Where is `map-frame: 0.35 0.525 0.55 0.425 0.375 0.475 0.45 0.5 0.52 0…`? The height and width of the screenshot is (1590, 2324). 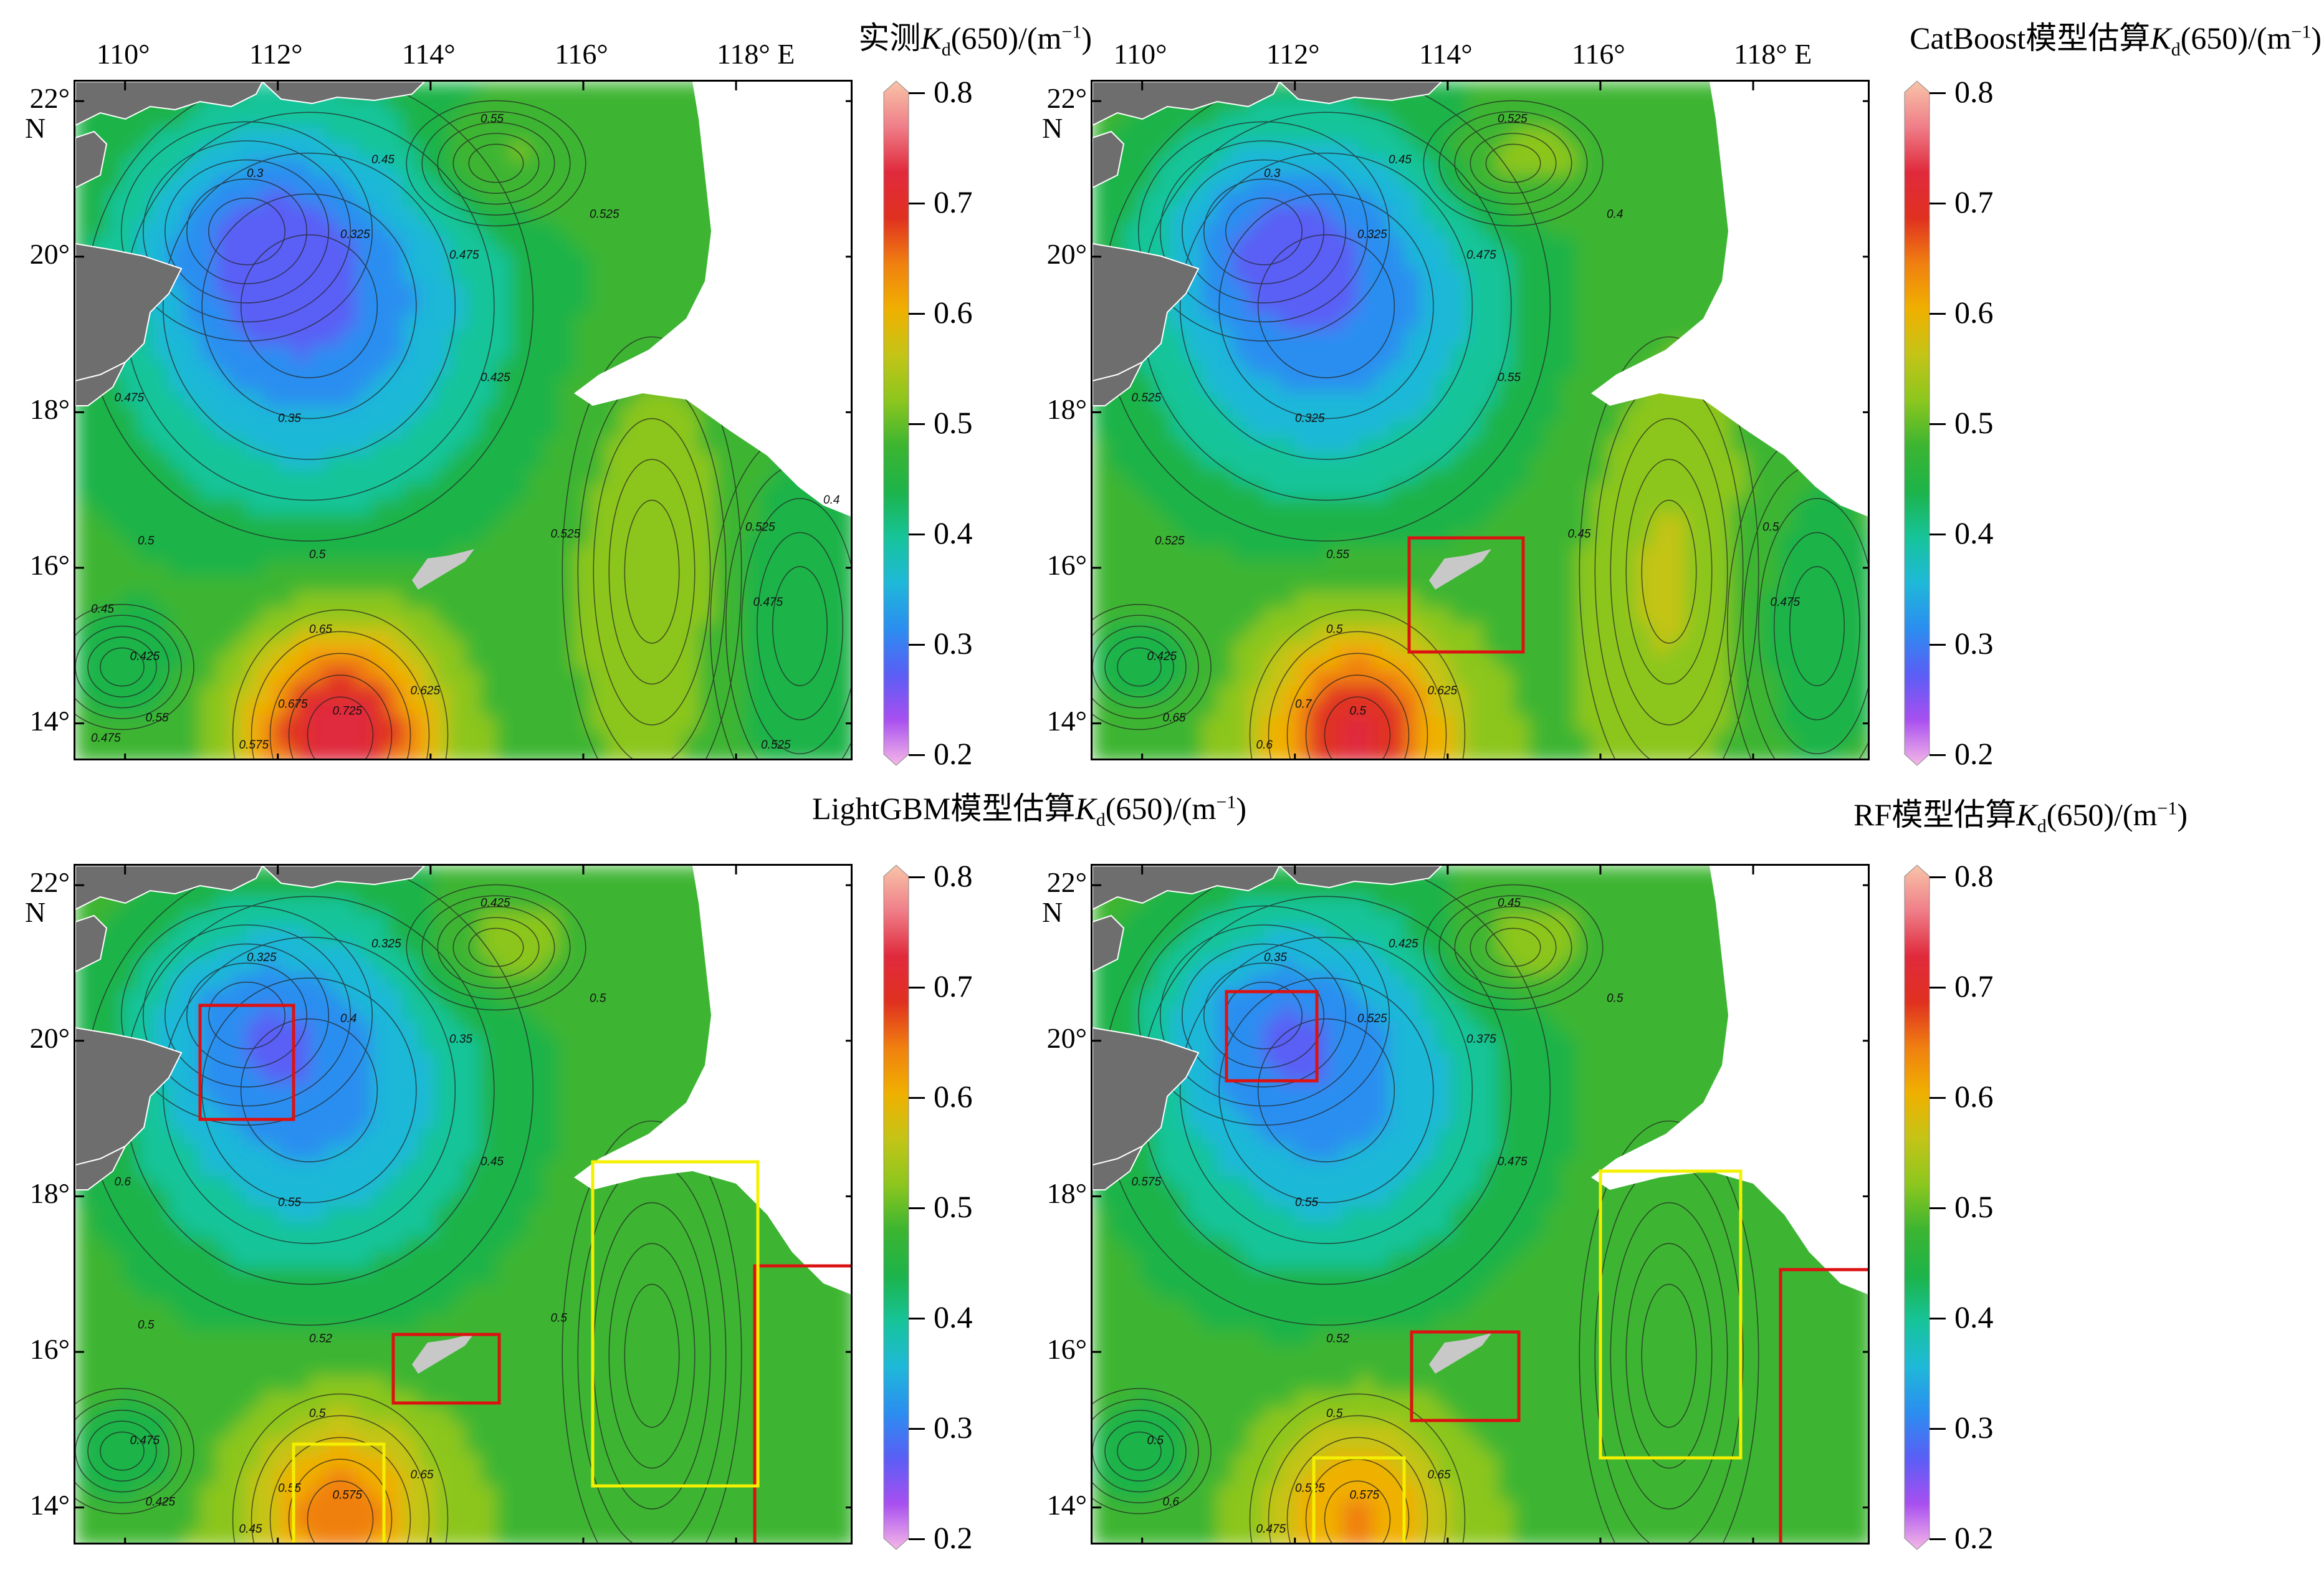 map-frame: 0.35 0.525 0.55 0.425 0.375 0.475 0.45 0.5 0.52 0… is located at coordinates (1480, 1204).